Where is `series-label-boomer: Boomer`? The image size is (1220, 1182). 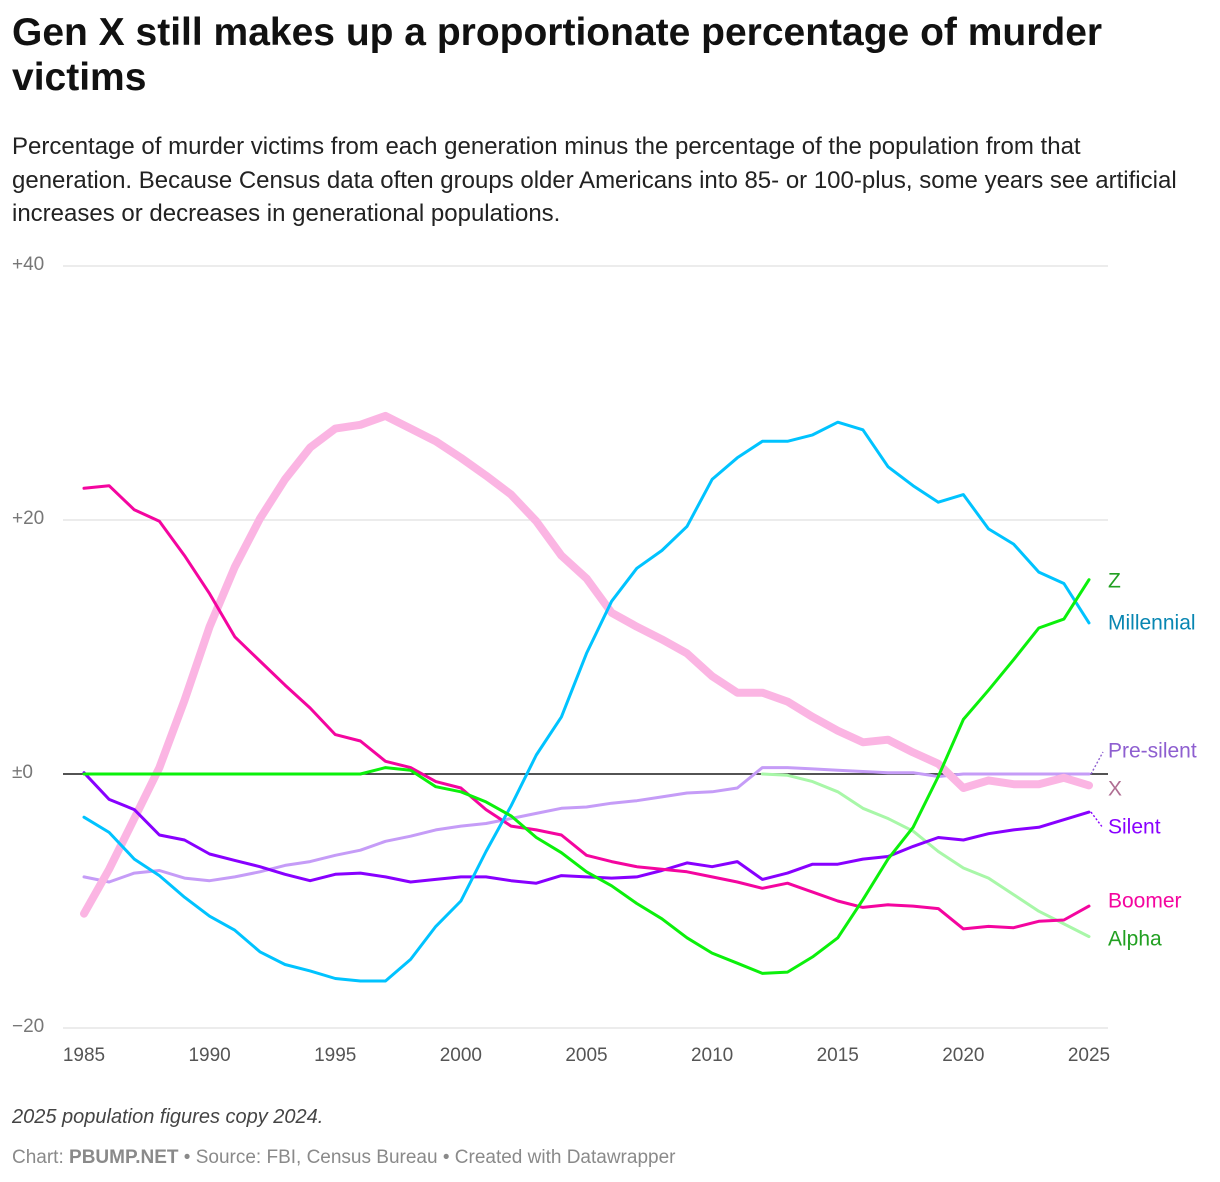 series-label-boomer: Boomer is located at coordinates (1145, 901).